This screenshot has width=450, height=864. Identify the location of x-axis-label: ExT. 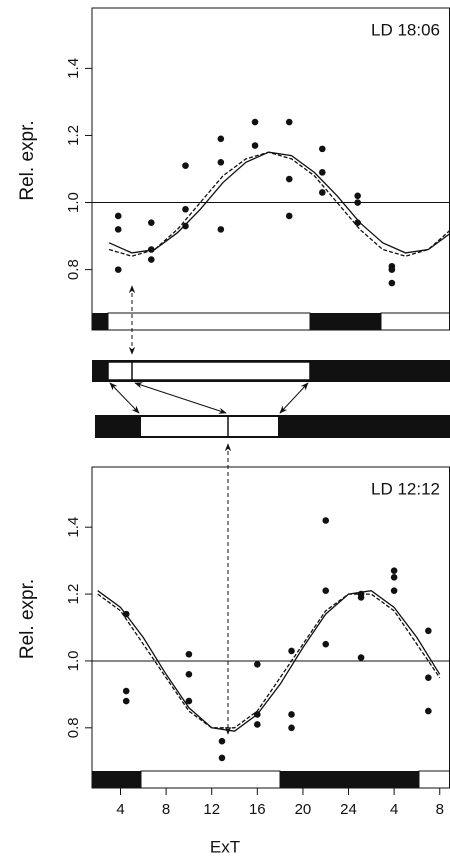
(225, 846).